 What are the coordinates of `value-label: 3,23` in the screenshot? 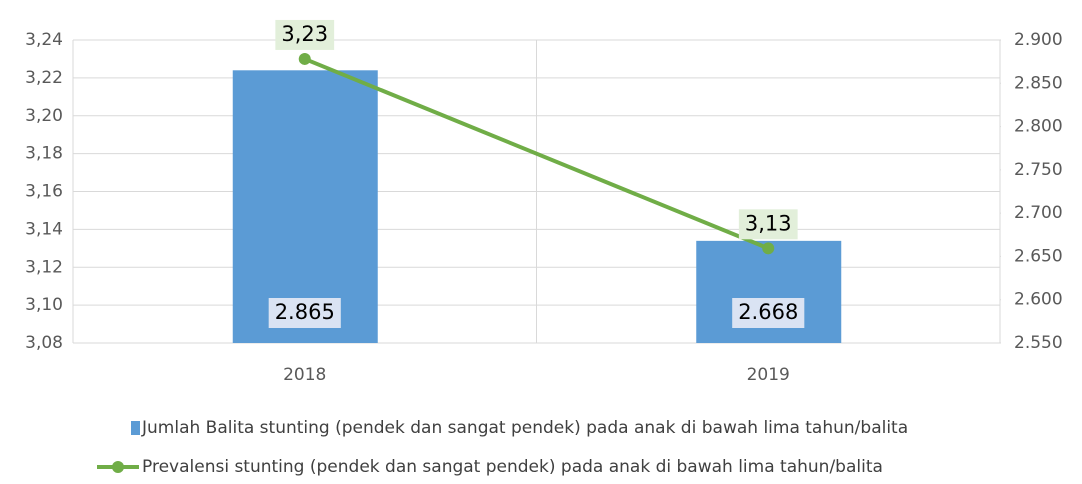 It's located at (304, 34).